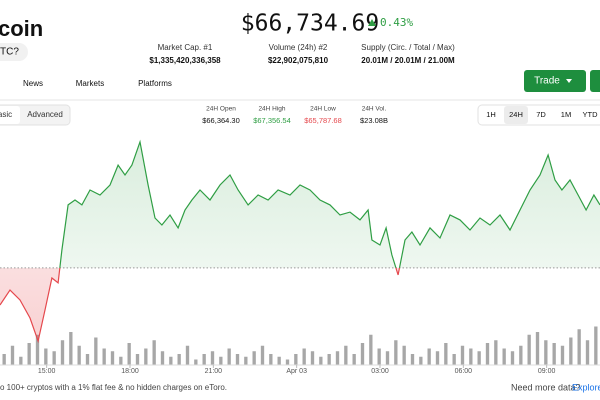 The image size is (600, 400). Describe the element at coordinates (45, 114) in the screenshot. I see `toggle-option: Advanced` at that location.